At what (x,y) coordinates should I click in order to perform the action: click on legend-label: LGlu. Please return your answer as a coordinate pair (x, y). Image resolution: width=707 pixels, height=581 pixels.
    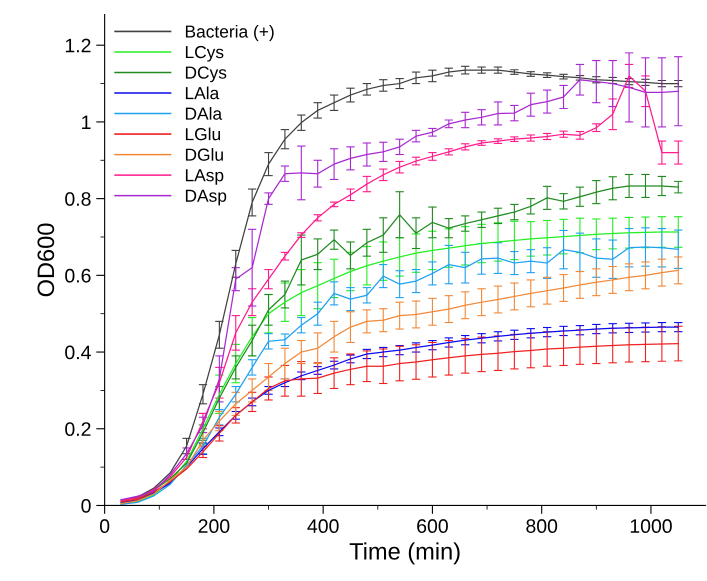
    Looking at the image, I should click on (203, 134).